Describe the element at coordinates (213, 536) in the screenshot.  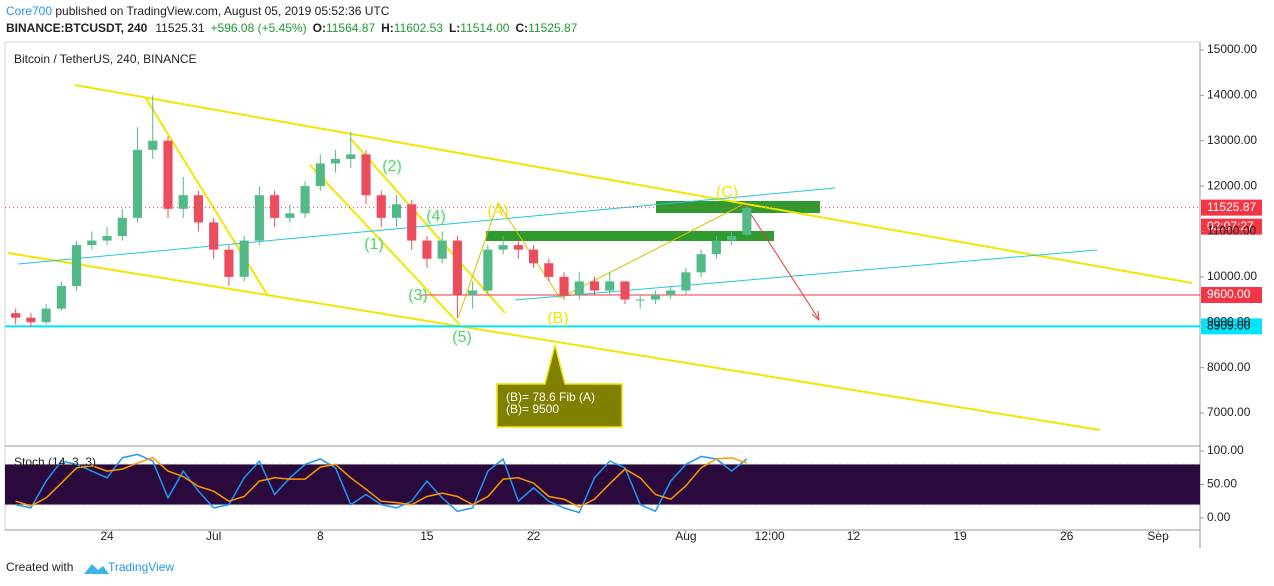
I see `x-tick-label: Jul` at that location.